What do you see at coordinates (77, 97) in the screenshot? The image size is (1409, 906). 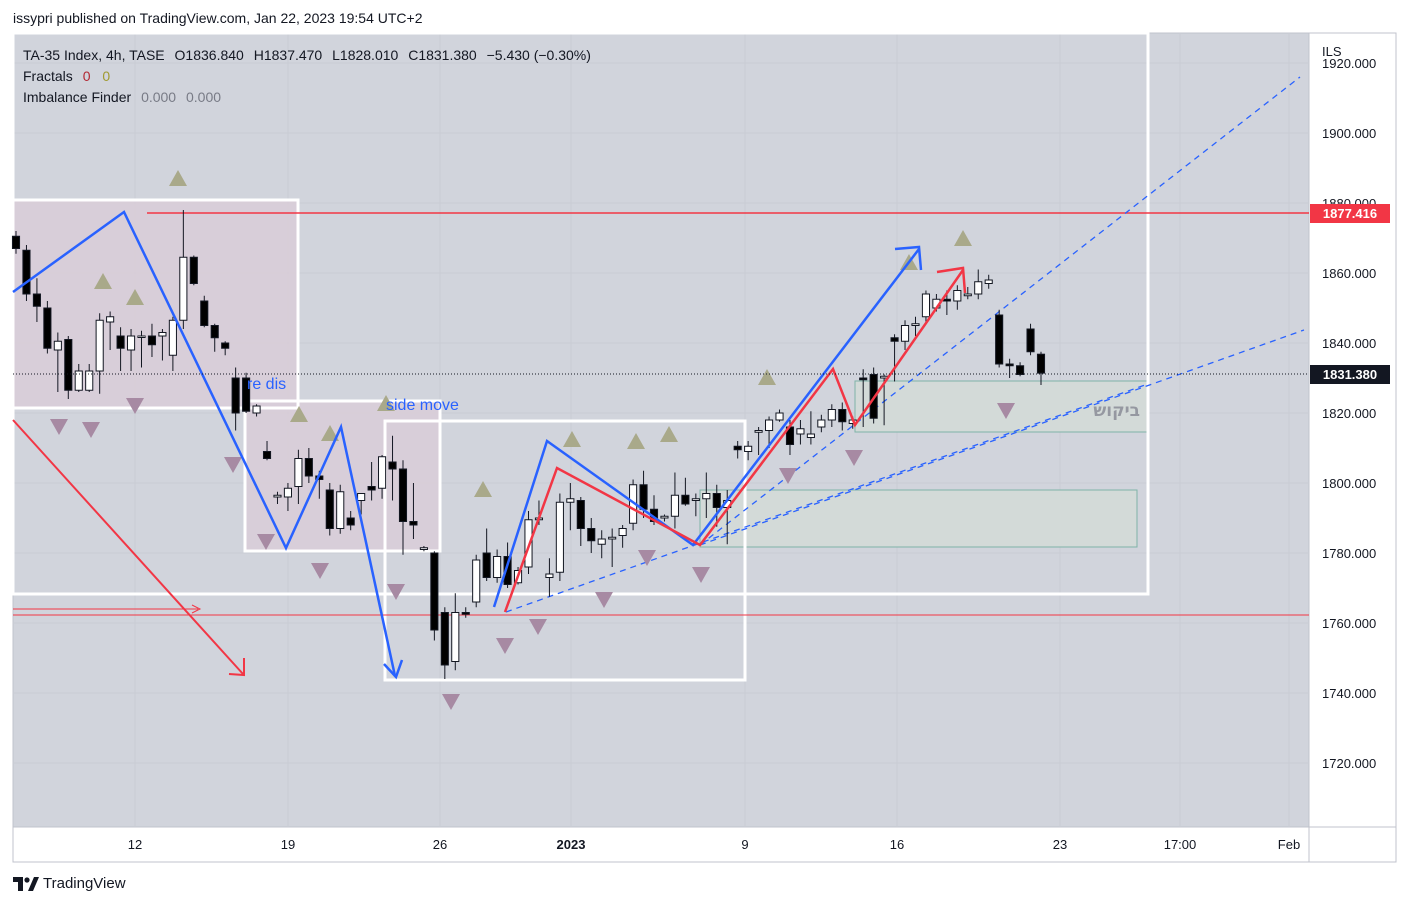 I see `imbalance-label: Imbalance Finder` at bounding box center [77, 97].